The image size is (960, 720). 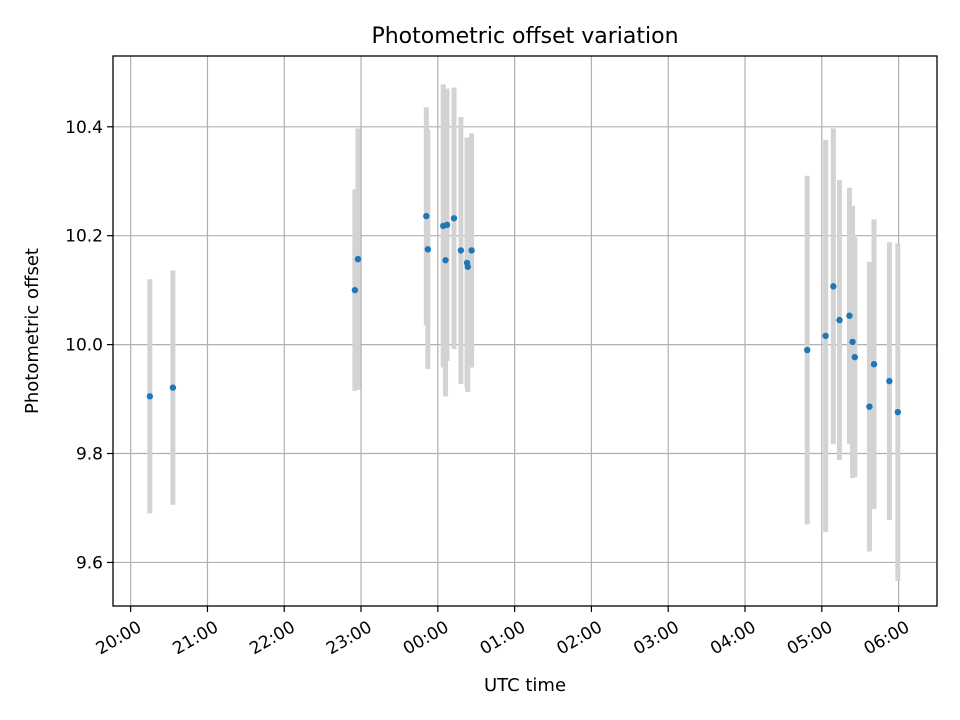 I want to click on x-tick-label: 00:00, so click(x=426, y=638).